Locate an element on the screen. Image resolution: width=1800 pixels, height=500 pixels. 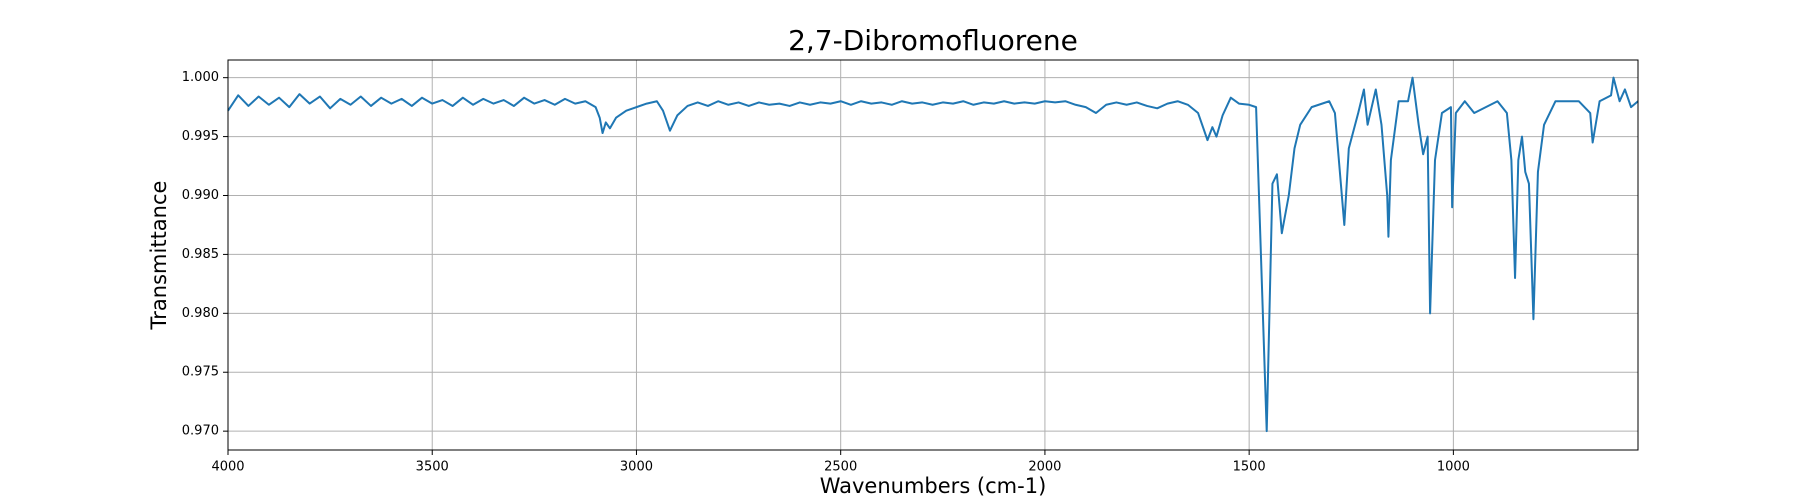
y-axis-label: Transmittance is located at coordinates (159, 256).